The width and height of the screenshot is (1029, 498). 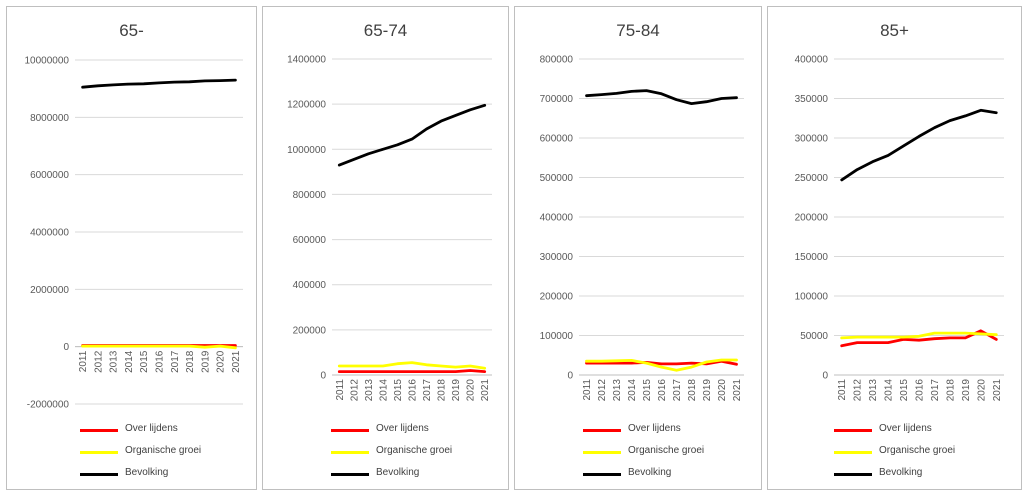 What do you see at coordinates (638, 30) in the screenshot?
I see `chart-title: 75-84` at bounding box center [638, 30].